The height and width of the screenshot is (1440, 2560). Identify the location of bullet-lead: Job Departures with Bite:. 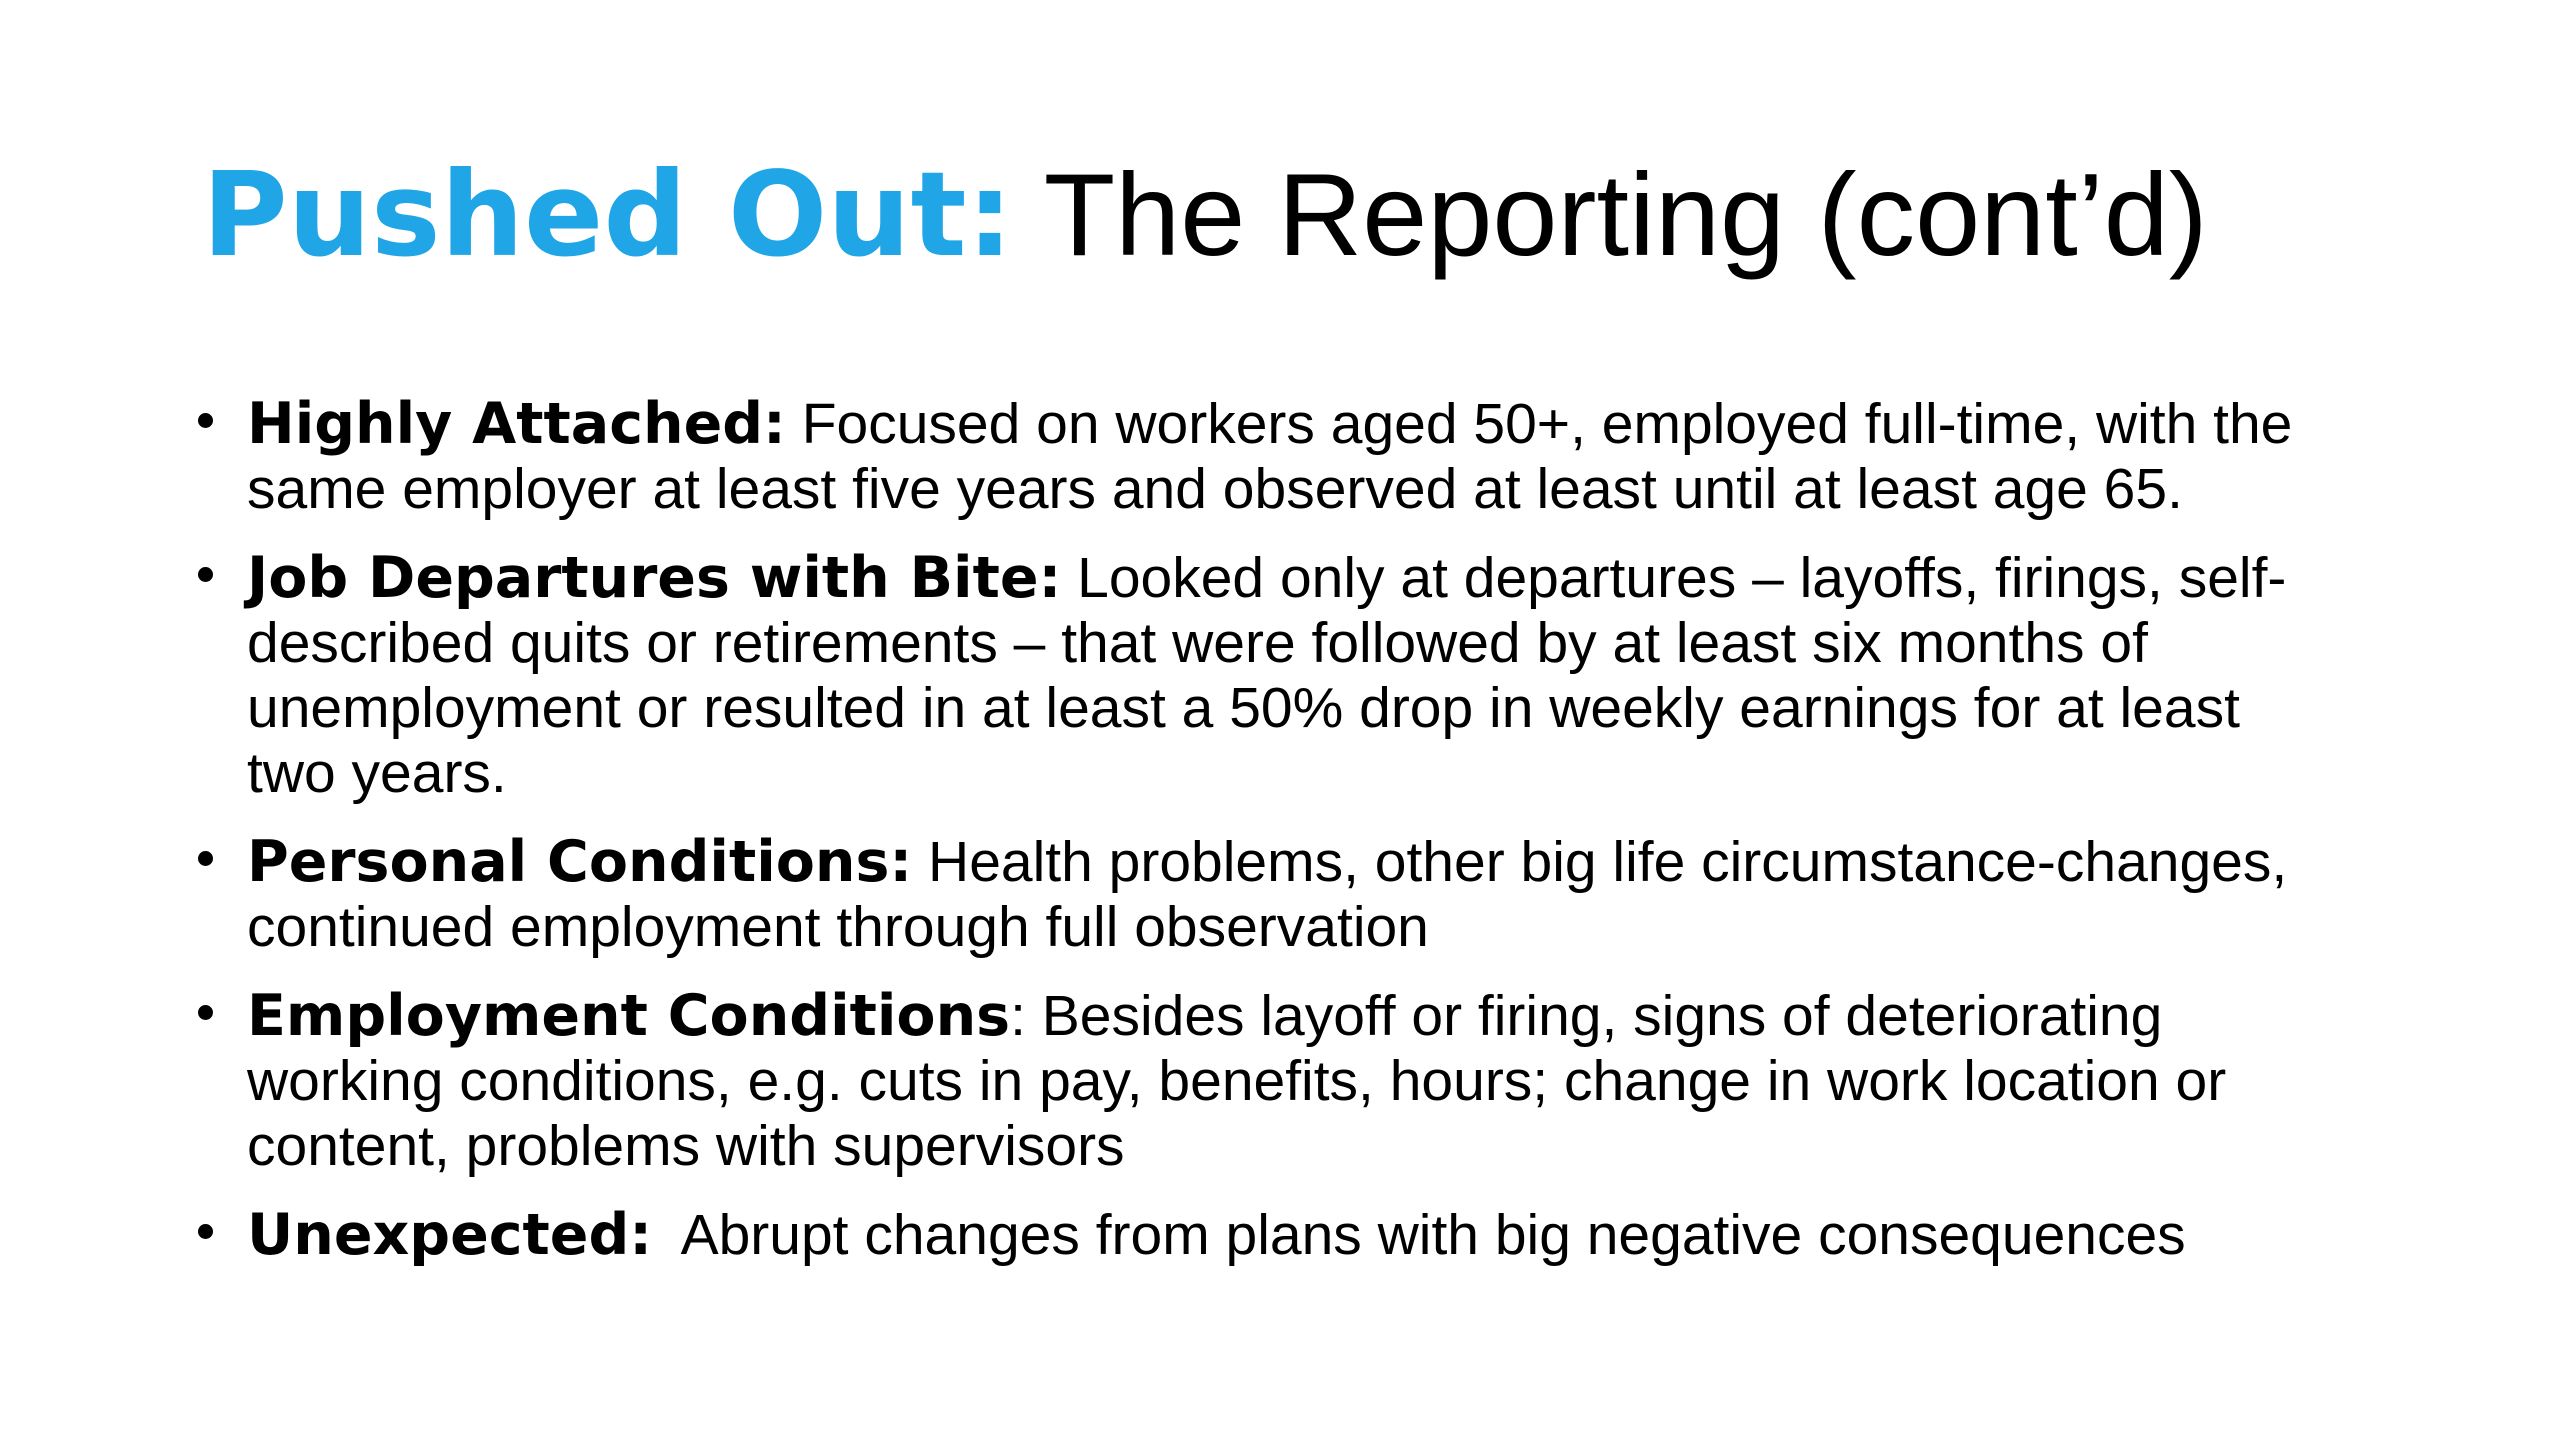
(654, 578).